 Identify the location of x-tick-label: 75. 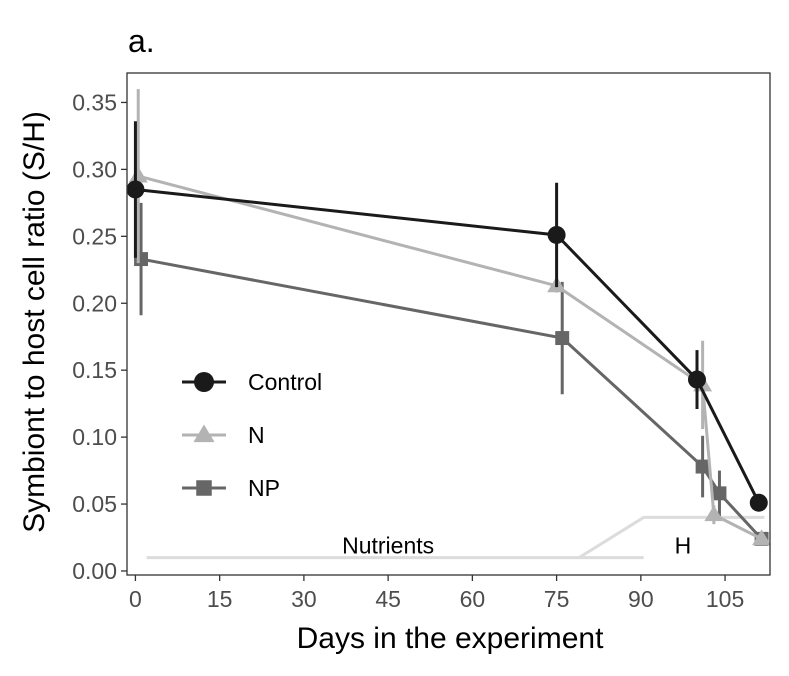
(557, 599).